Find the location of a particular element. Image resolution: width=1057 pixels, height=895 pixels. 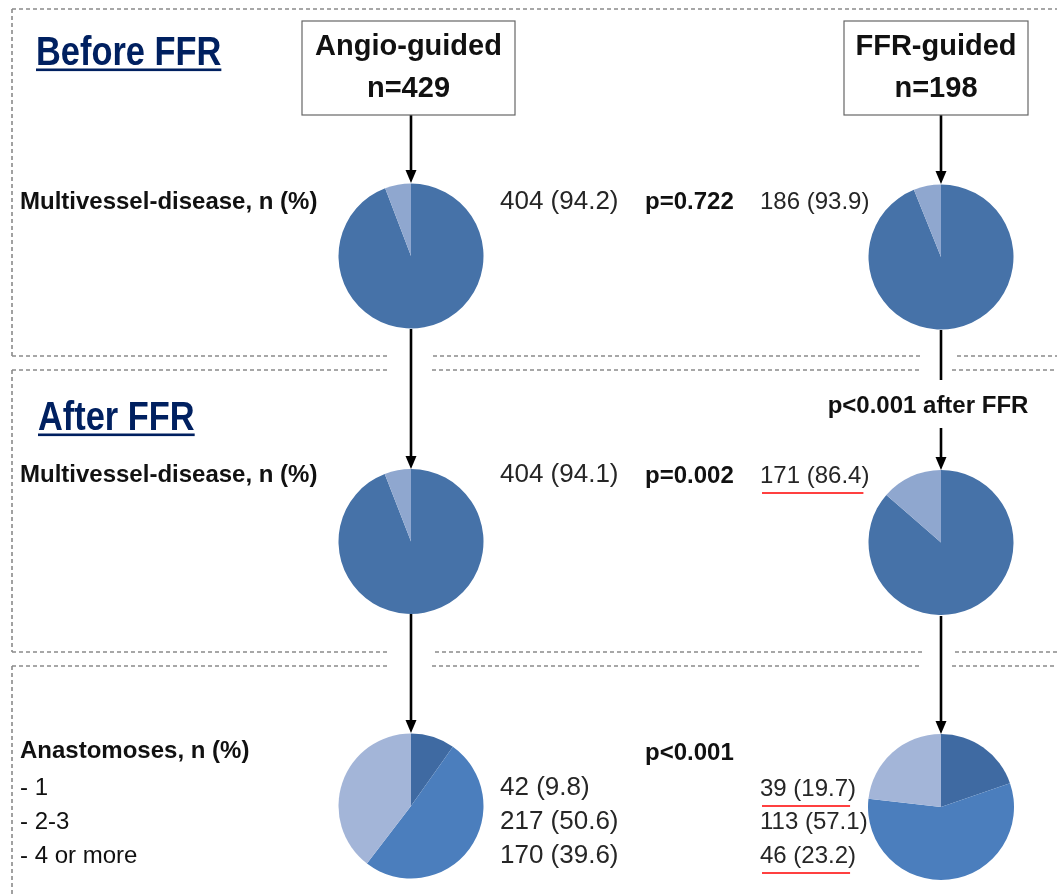

text: 42 (9.8) is located at coordinates (545, 786).